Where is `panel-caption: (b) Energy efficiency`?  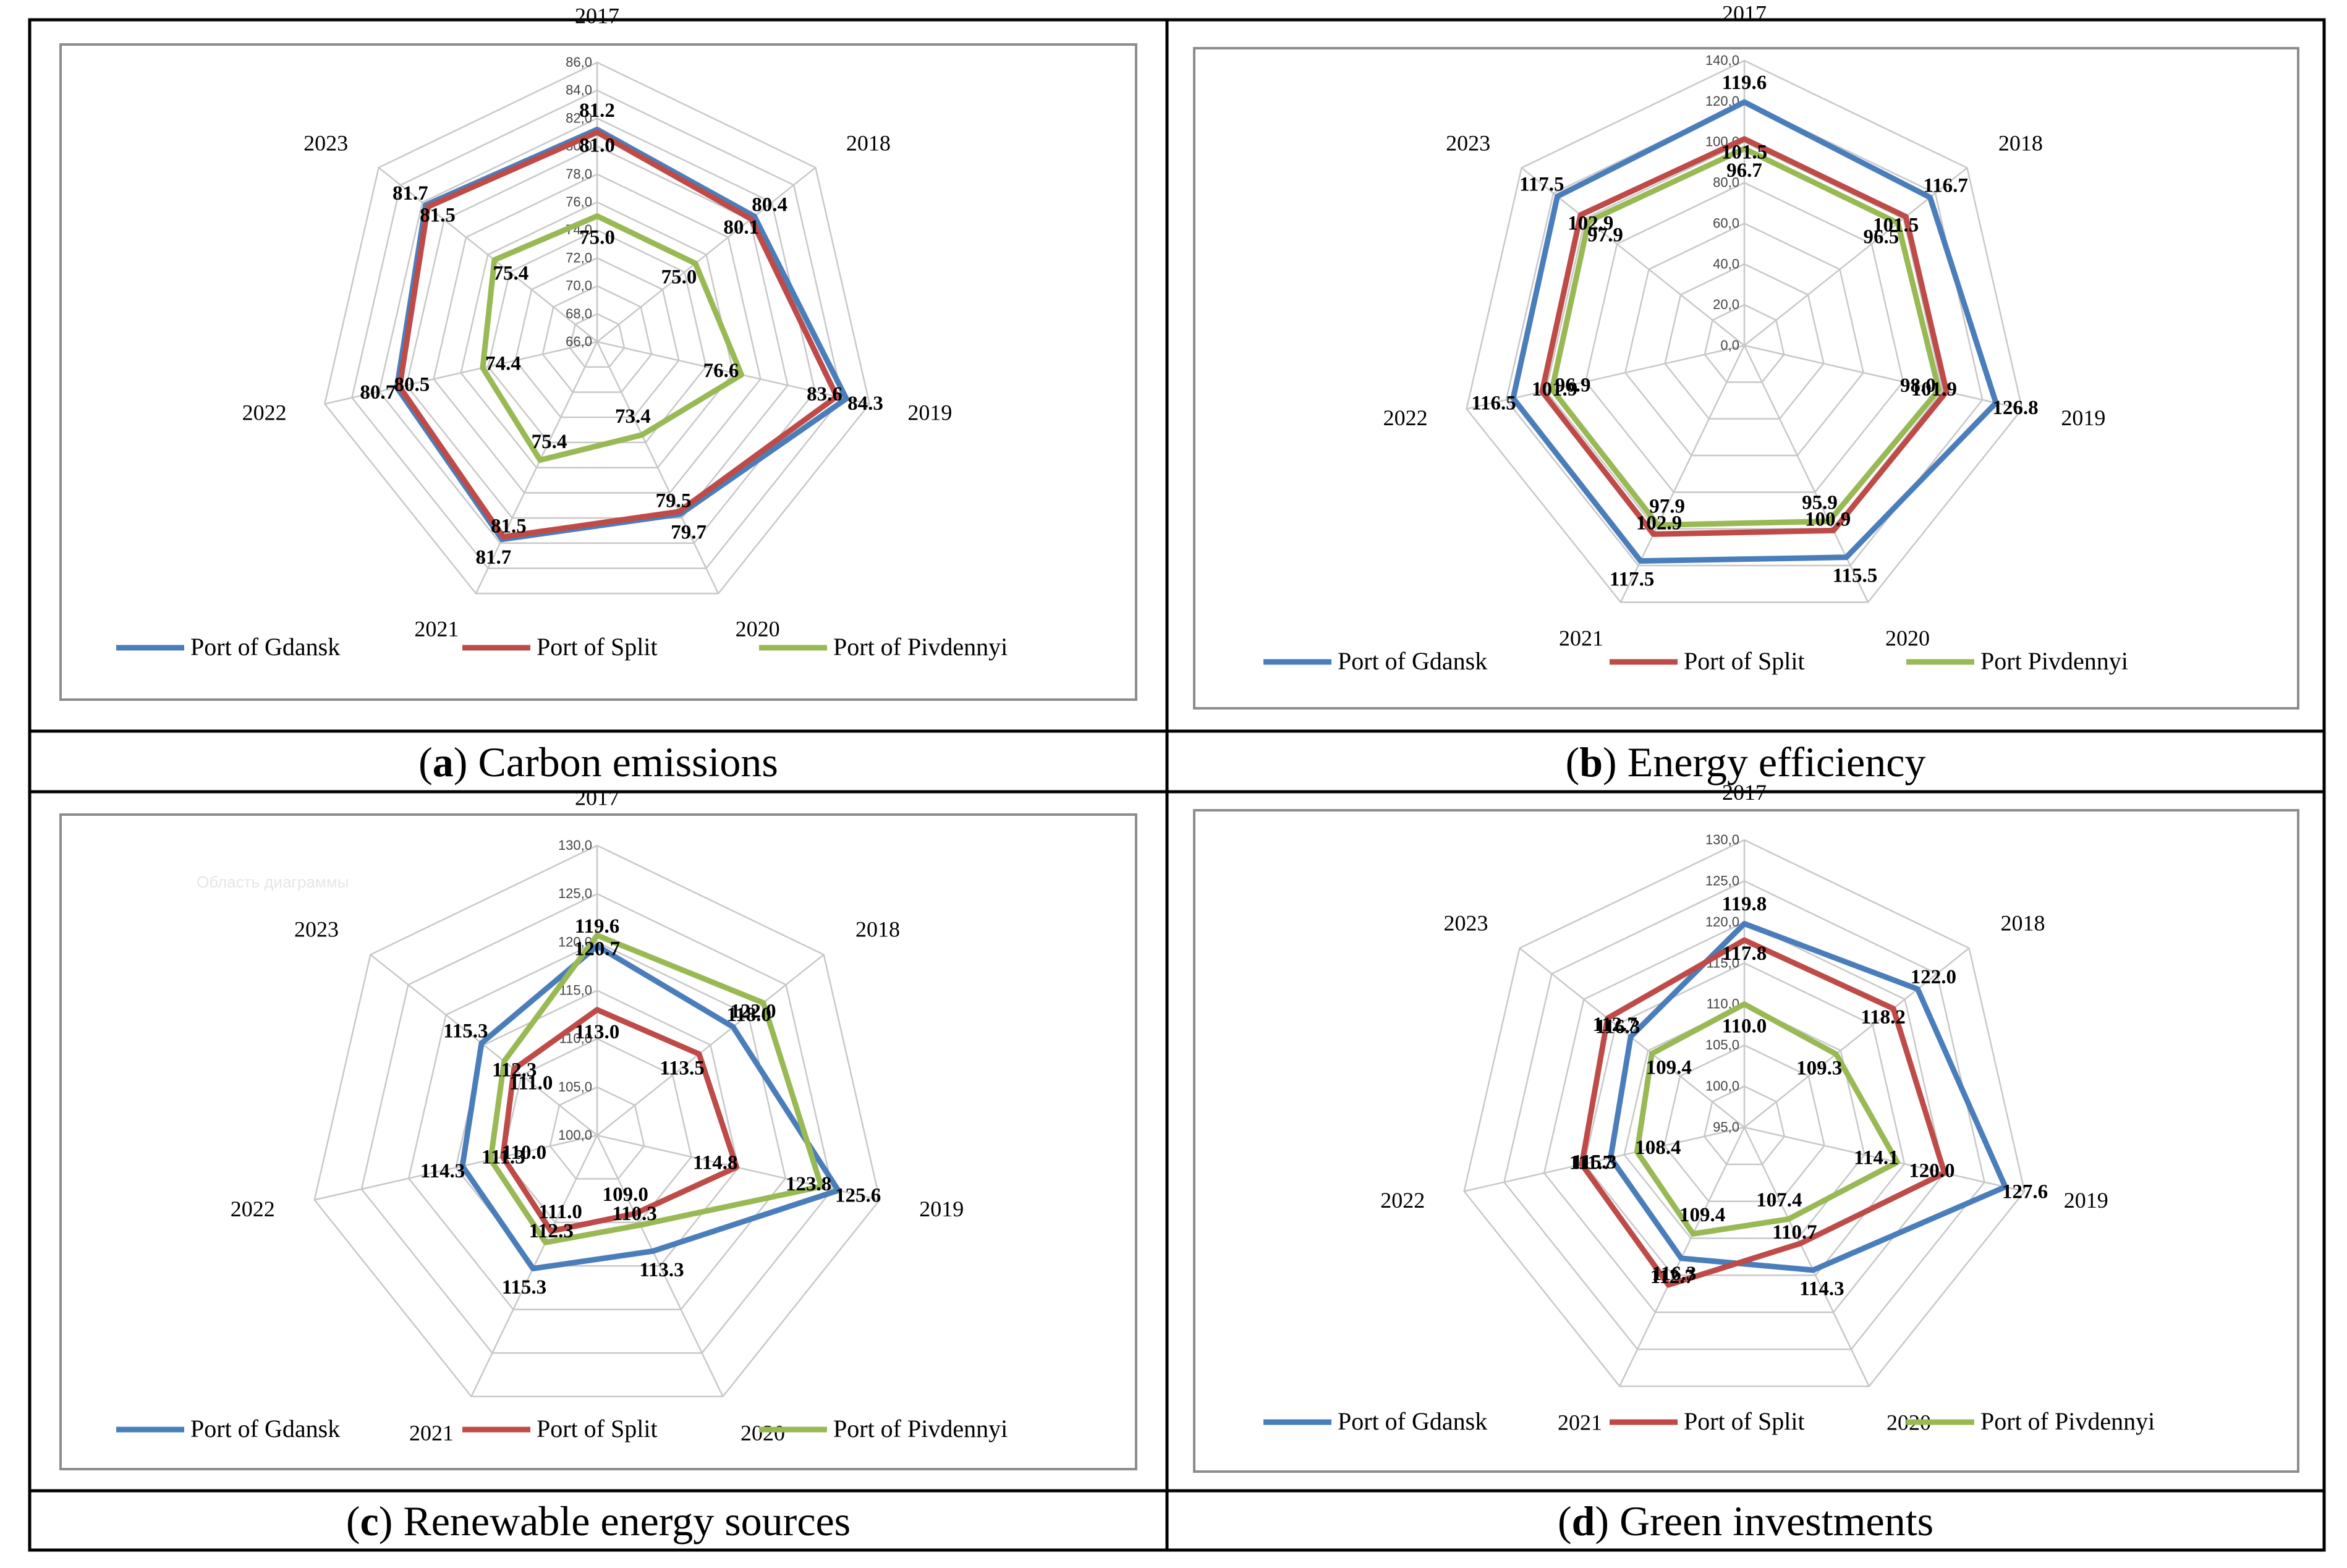
panel-caption: (b) Energy efficiency is located at coordinates (1746, 763).